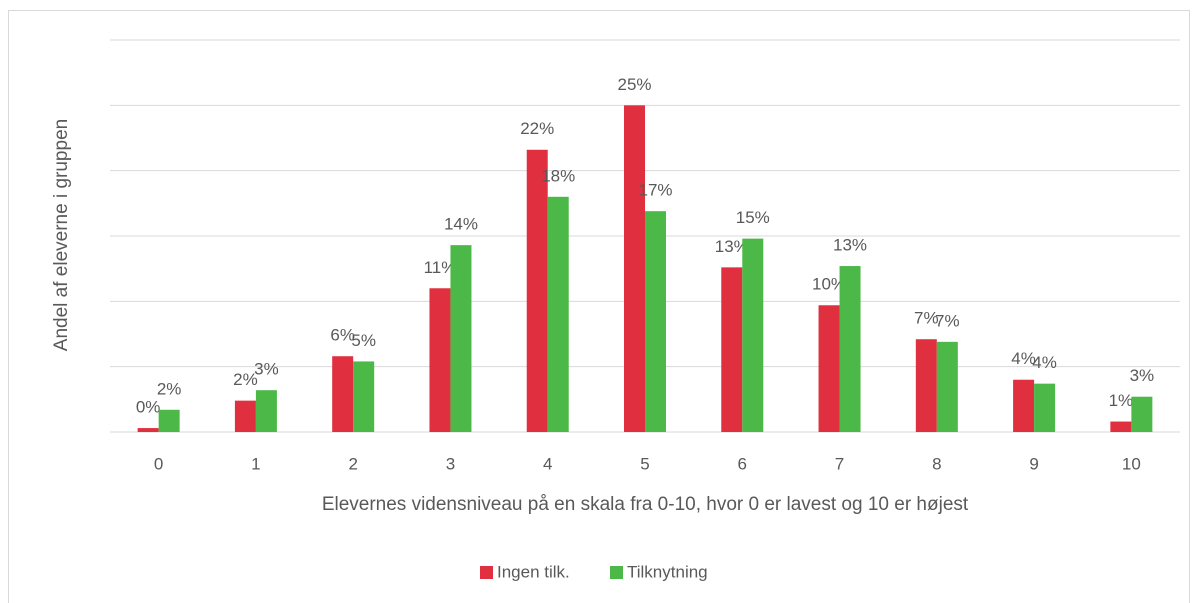 The image size is (1198, 603). What do you see at coordinates (537, 128) in the screenshot?
I see `data-label: 22%` at bounding box center [537, 128].